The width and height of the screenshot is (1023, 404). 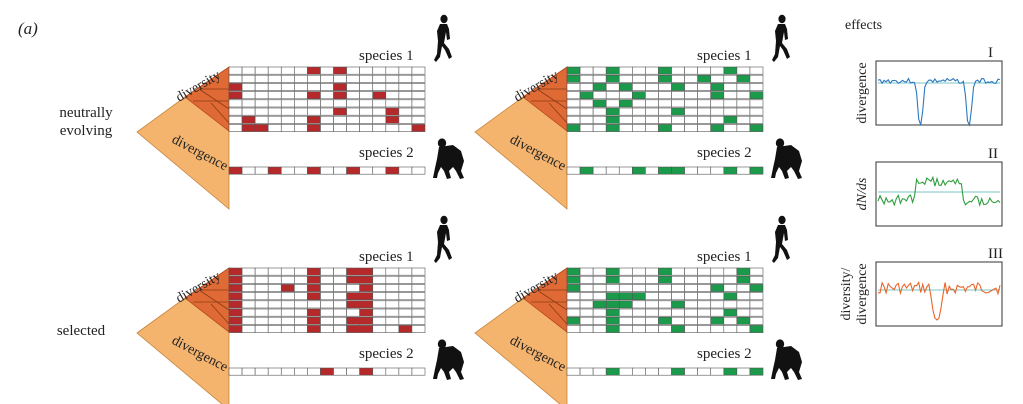 What do you see at coordinates (386, 153) in the screenshot?
I see `neutral-red-species2-label: species 2` at bounding box center [386, 153].